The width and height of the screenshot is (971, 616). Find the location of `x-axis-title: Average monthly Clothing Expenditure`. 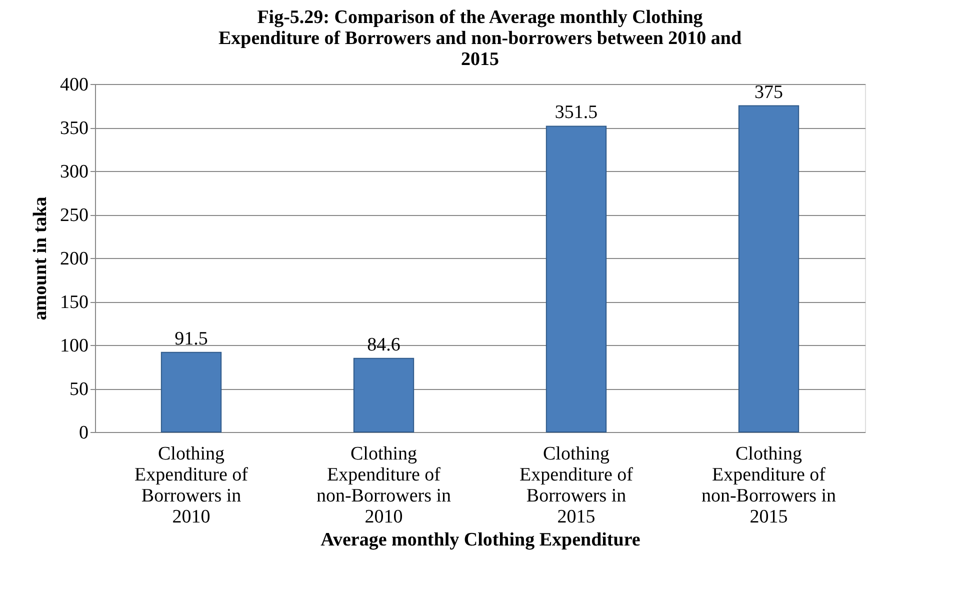

x-axis-title: Average monthly Clothing Expenditure is located at coordinates (480, 540).